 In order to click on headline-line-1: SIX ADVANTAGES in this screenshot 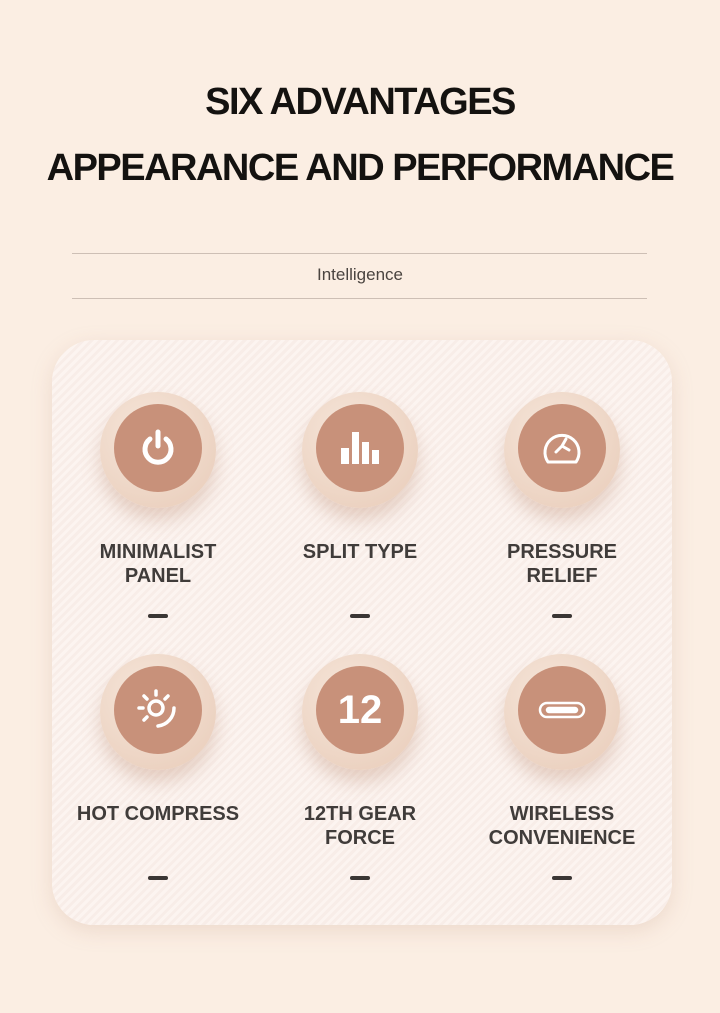, I will do `click(360, 102)`.